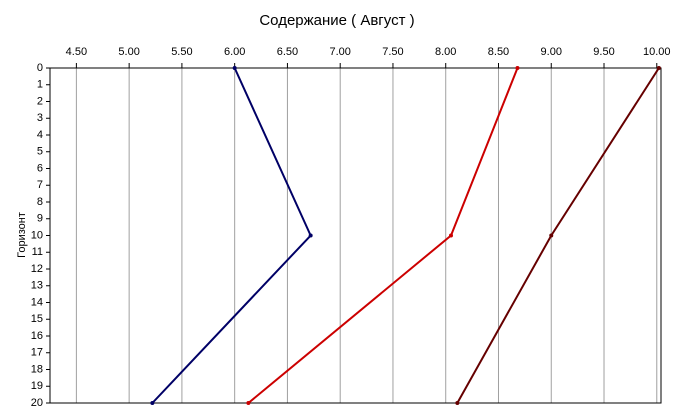  I want to click on x-tick-label: 9.50, so click(603, 52).